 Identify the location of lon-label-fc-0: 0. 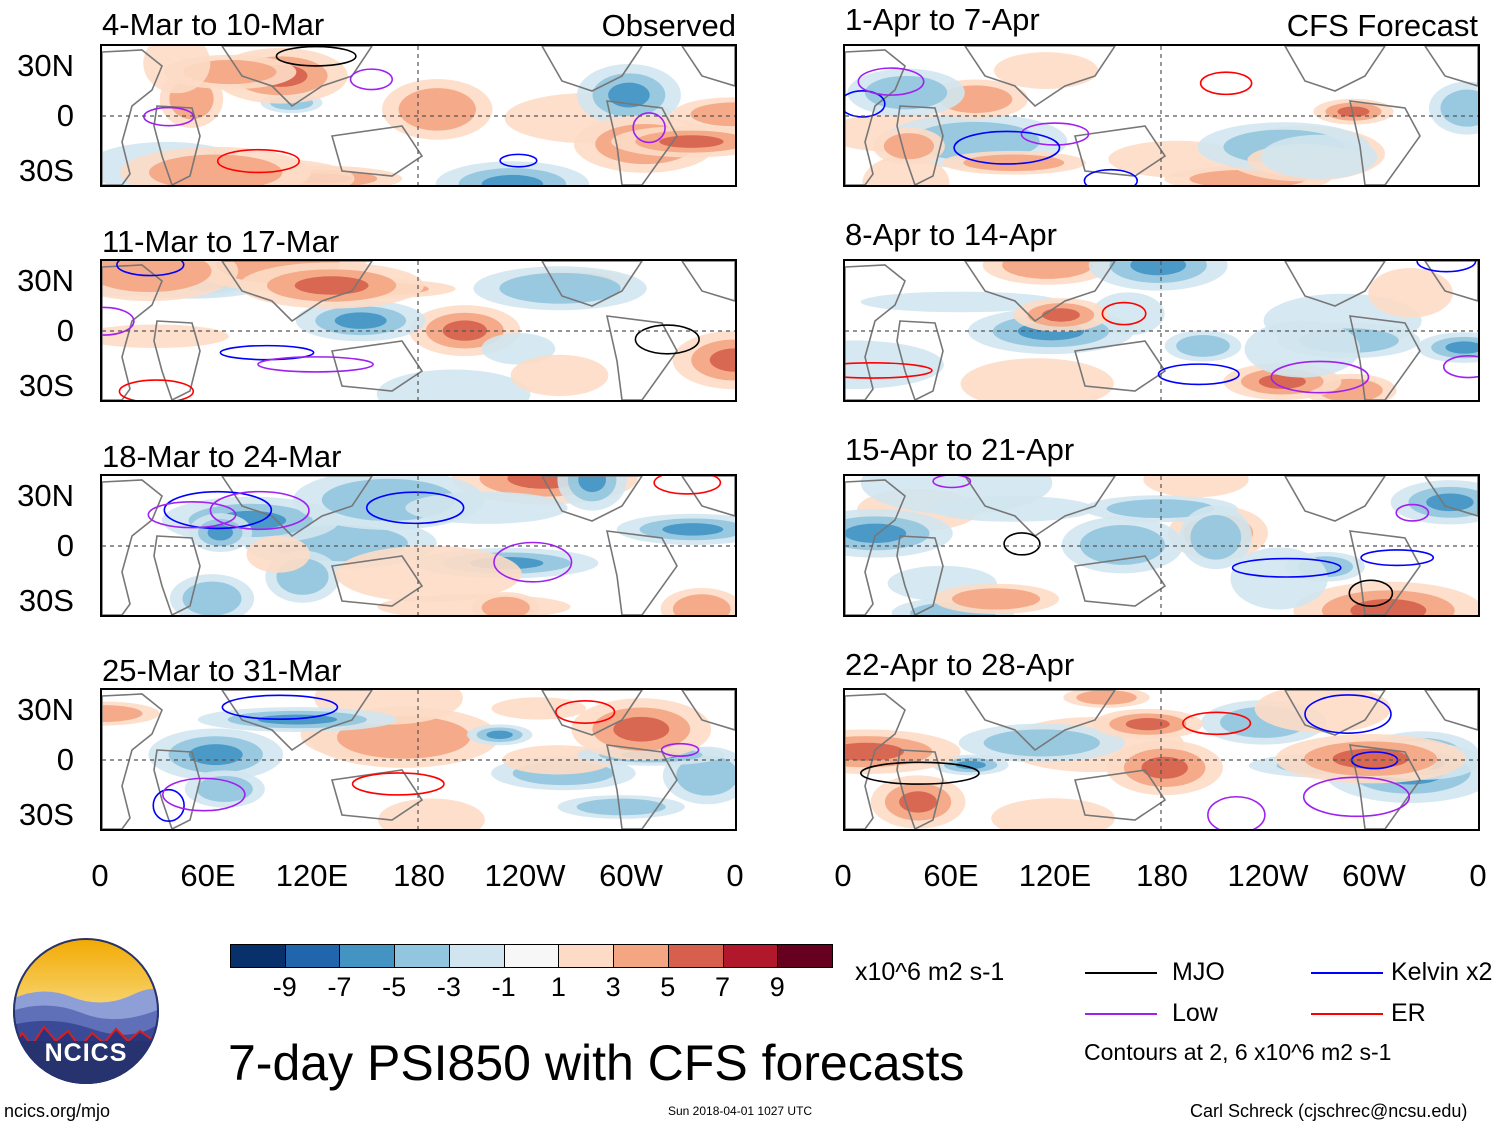
(843, 875).